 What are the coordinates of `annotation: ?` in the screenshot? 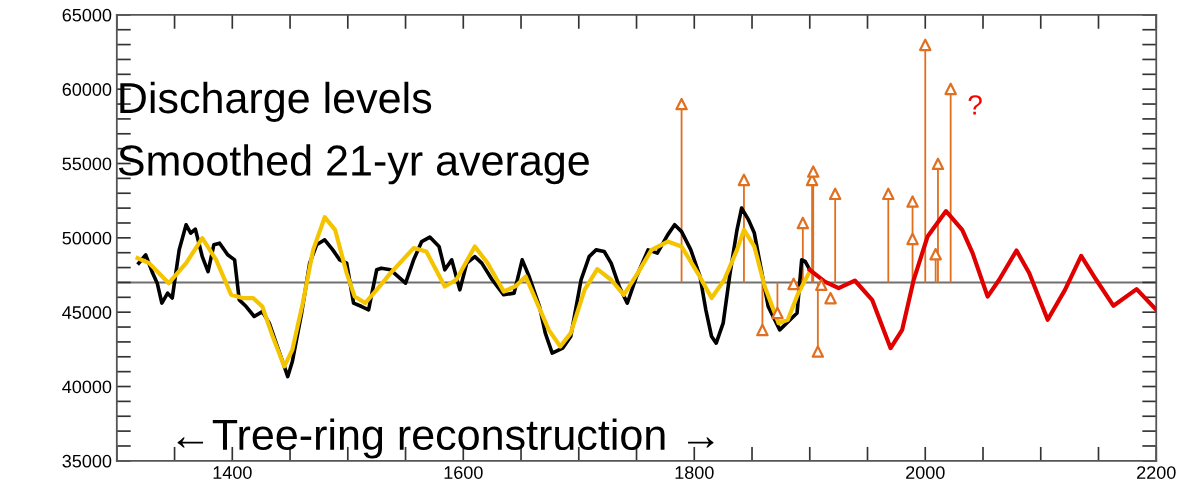 It's located at (975, 105).